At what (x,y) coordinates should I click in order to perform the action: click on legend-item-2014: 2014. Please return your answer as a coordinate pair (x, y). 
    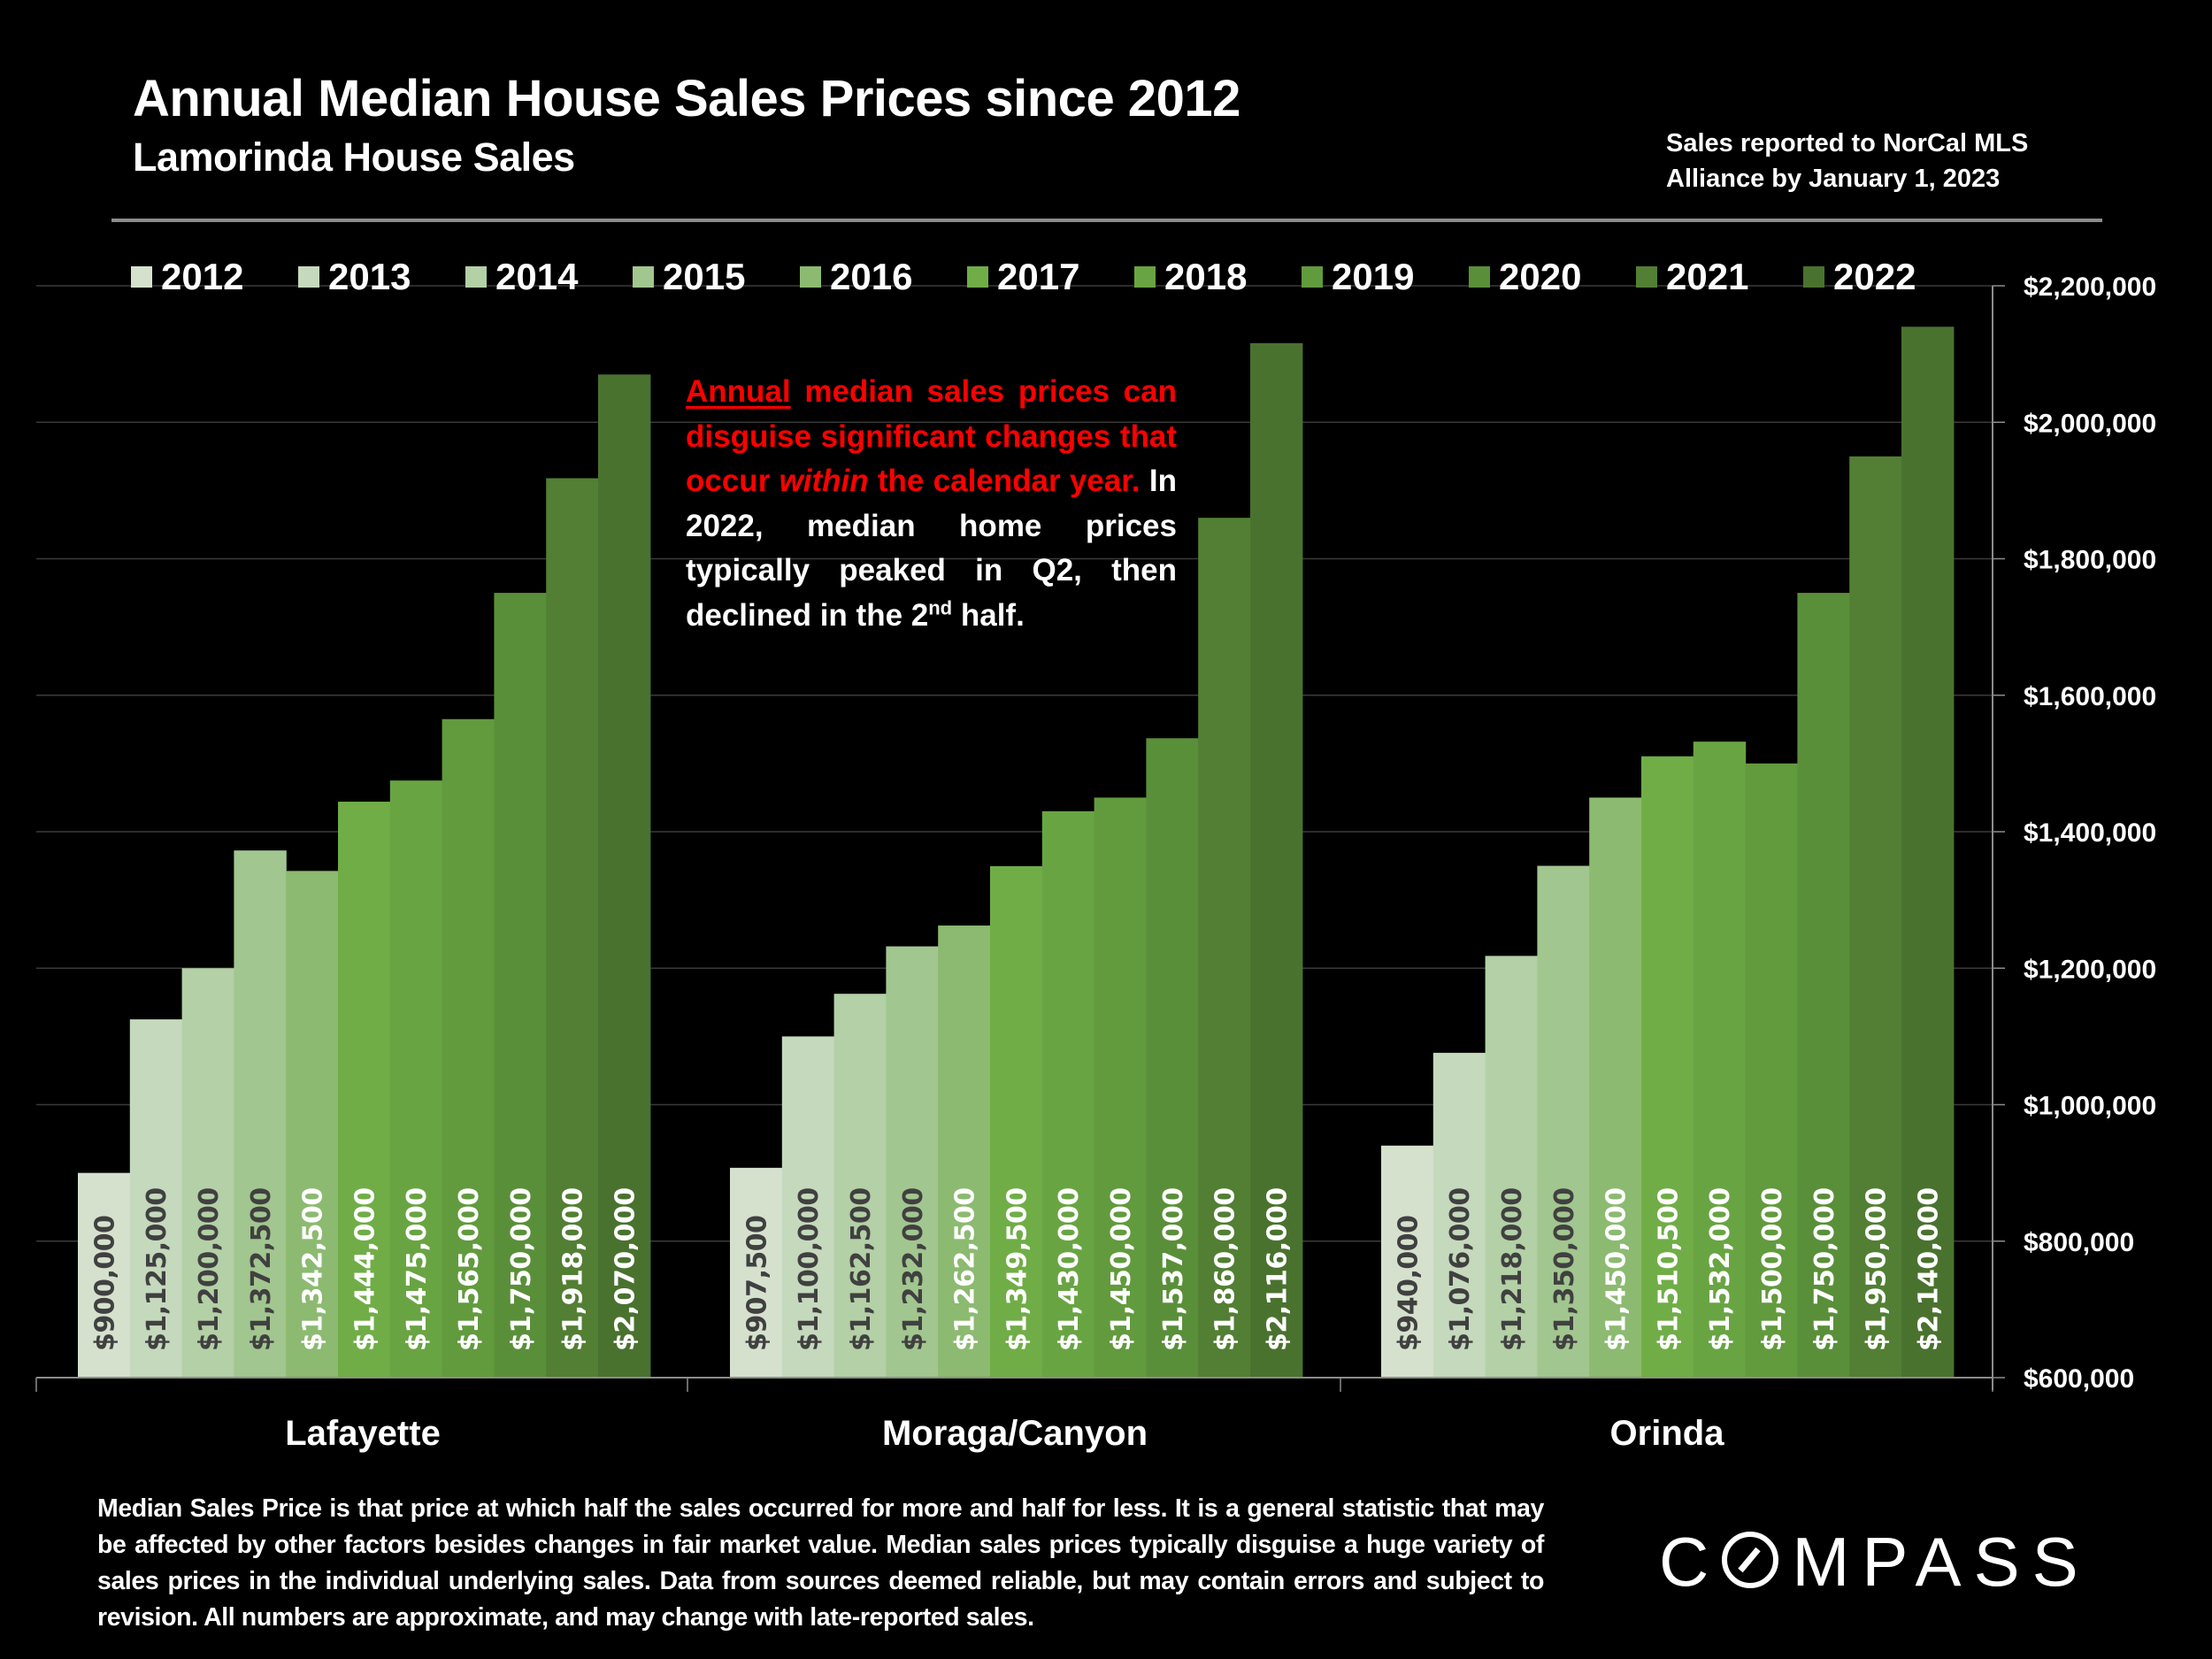
    Looking at the image, I should click on (549, 277).